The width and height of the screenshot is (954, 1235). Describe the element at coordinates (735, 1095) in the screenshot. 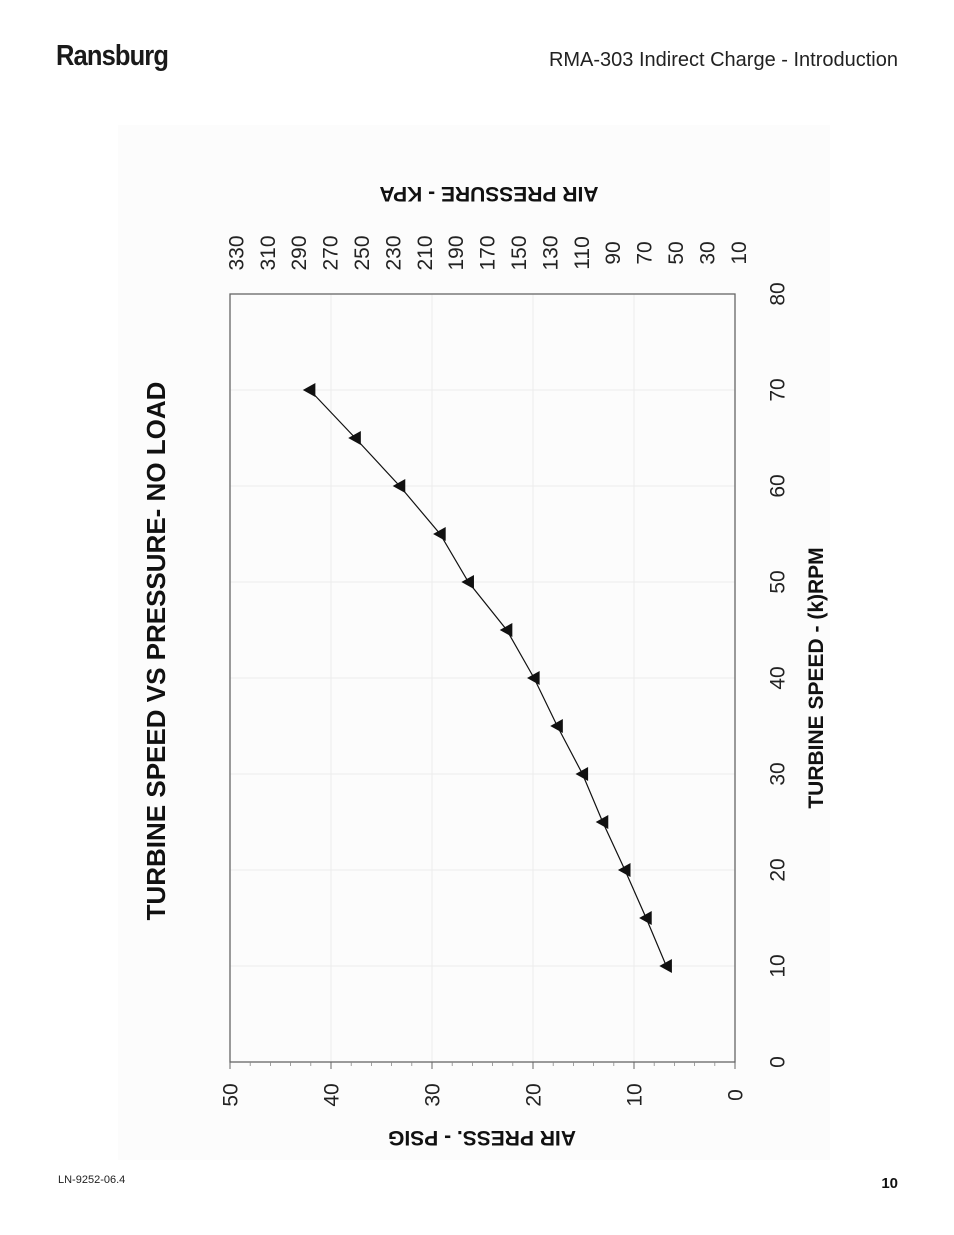

I see `y-tick-label: 0` at that location.